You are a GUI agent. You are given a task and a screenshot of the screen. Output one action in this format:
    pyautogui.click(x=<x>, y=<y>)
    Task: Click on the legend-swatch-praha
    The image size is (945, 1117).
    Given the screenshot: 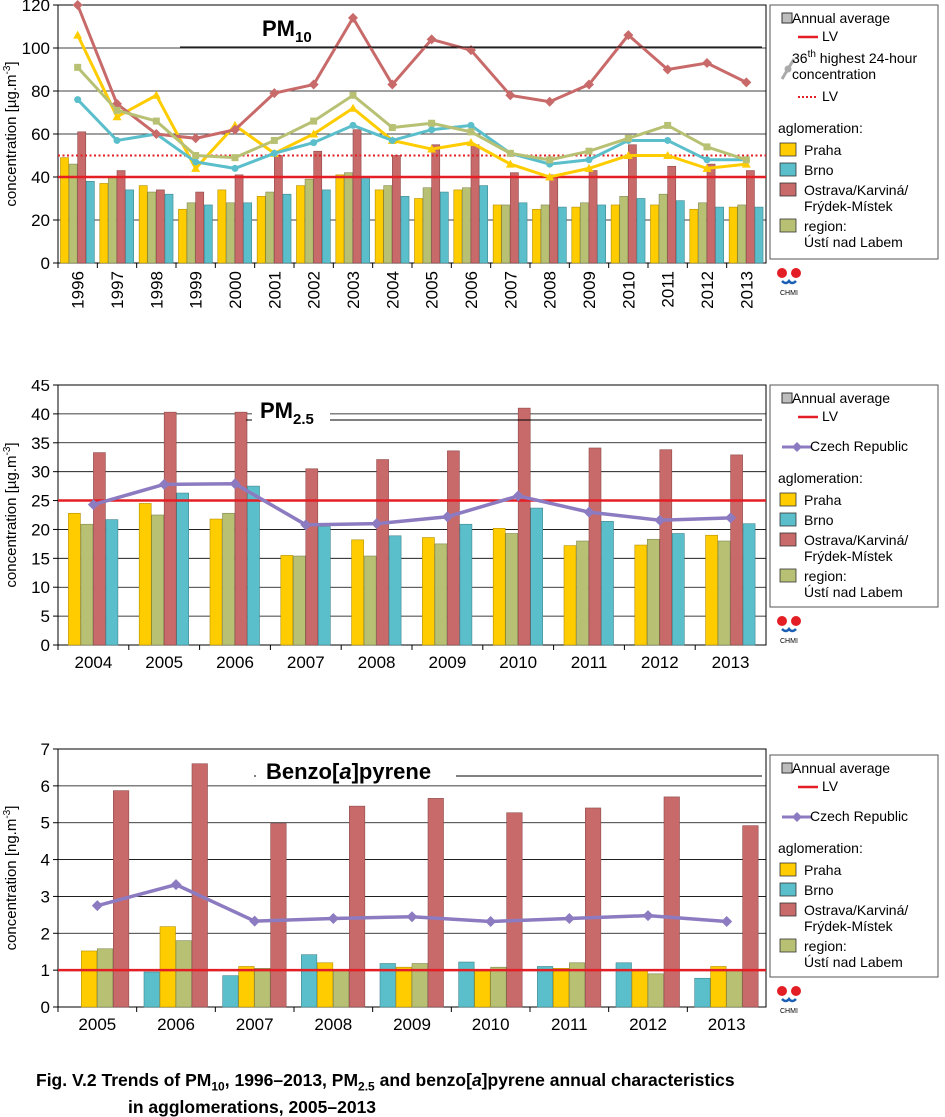 What is the action you would take?
    pyautogui.click(x=788, y=149)
    